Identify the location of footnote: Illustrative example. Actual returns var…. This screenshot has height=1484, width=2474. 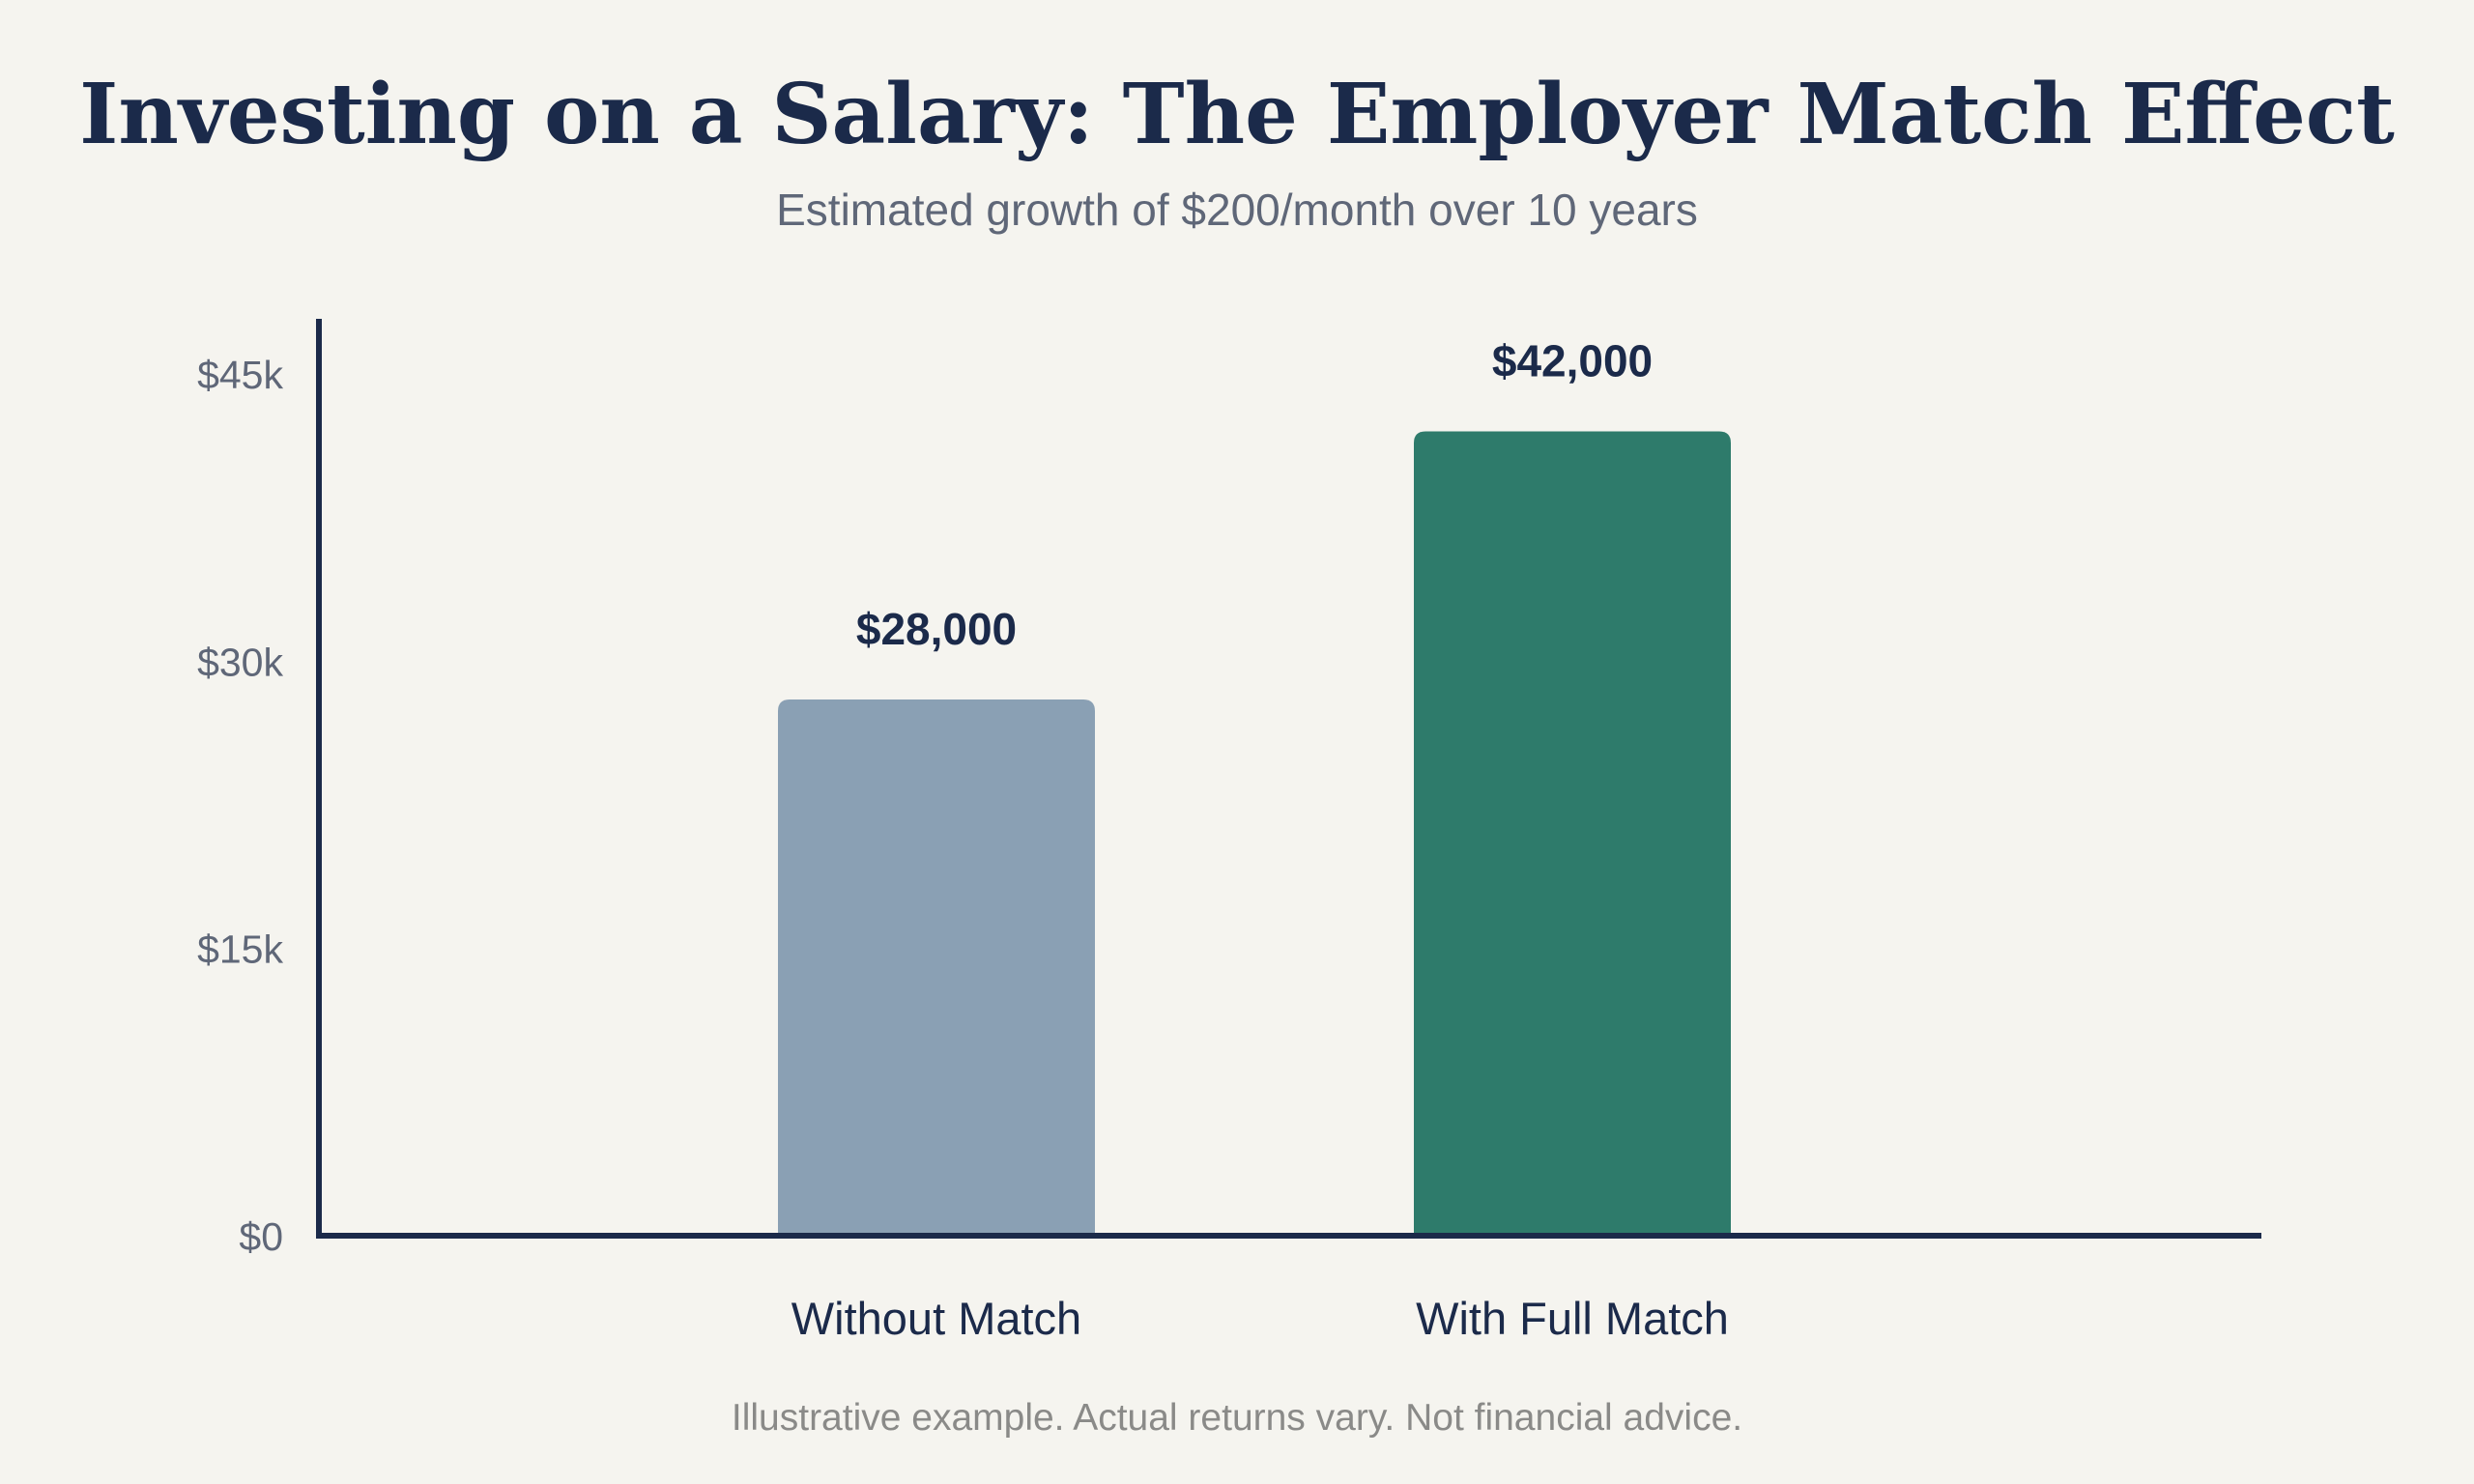
(1237, 1418).